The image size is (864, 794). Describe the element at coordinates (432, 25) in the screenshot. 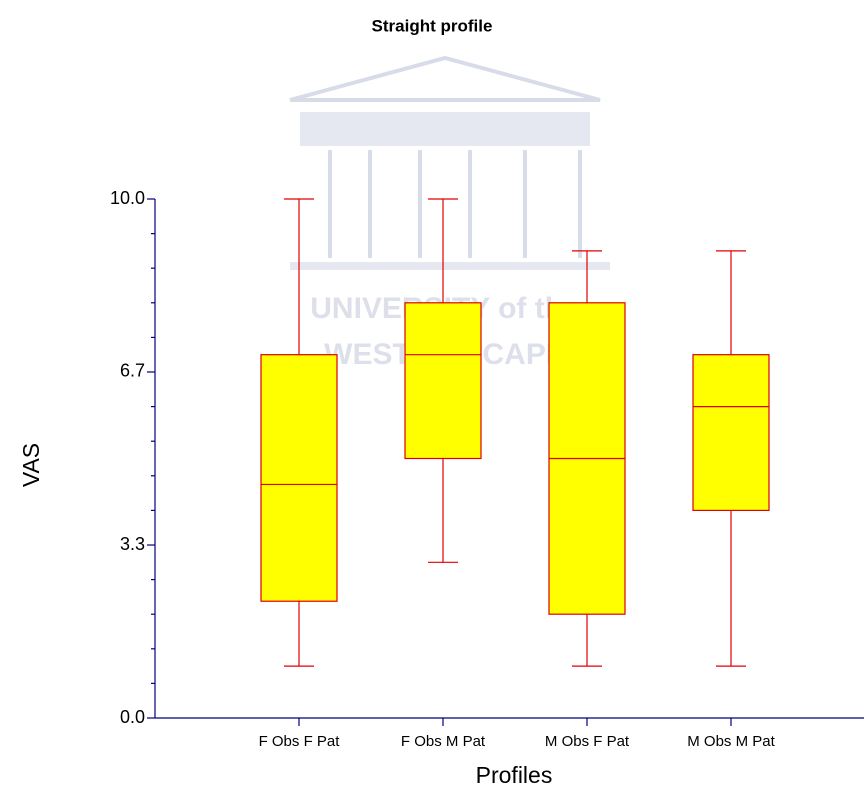

I see `chart-title: Straight profile` at that location.